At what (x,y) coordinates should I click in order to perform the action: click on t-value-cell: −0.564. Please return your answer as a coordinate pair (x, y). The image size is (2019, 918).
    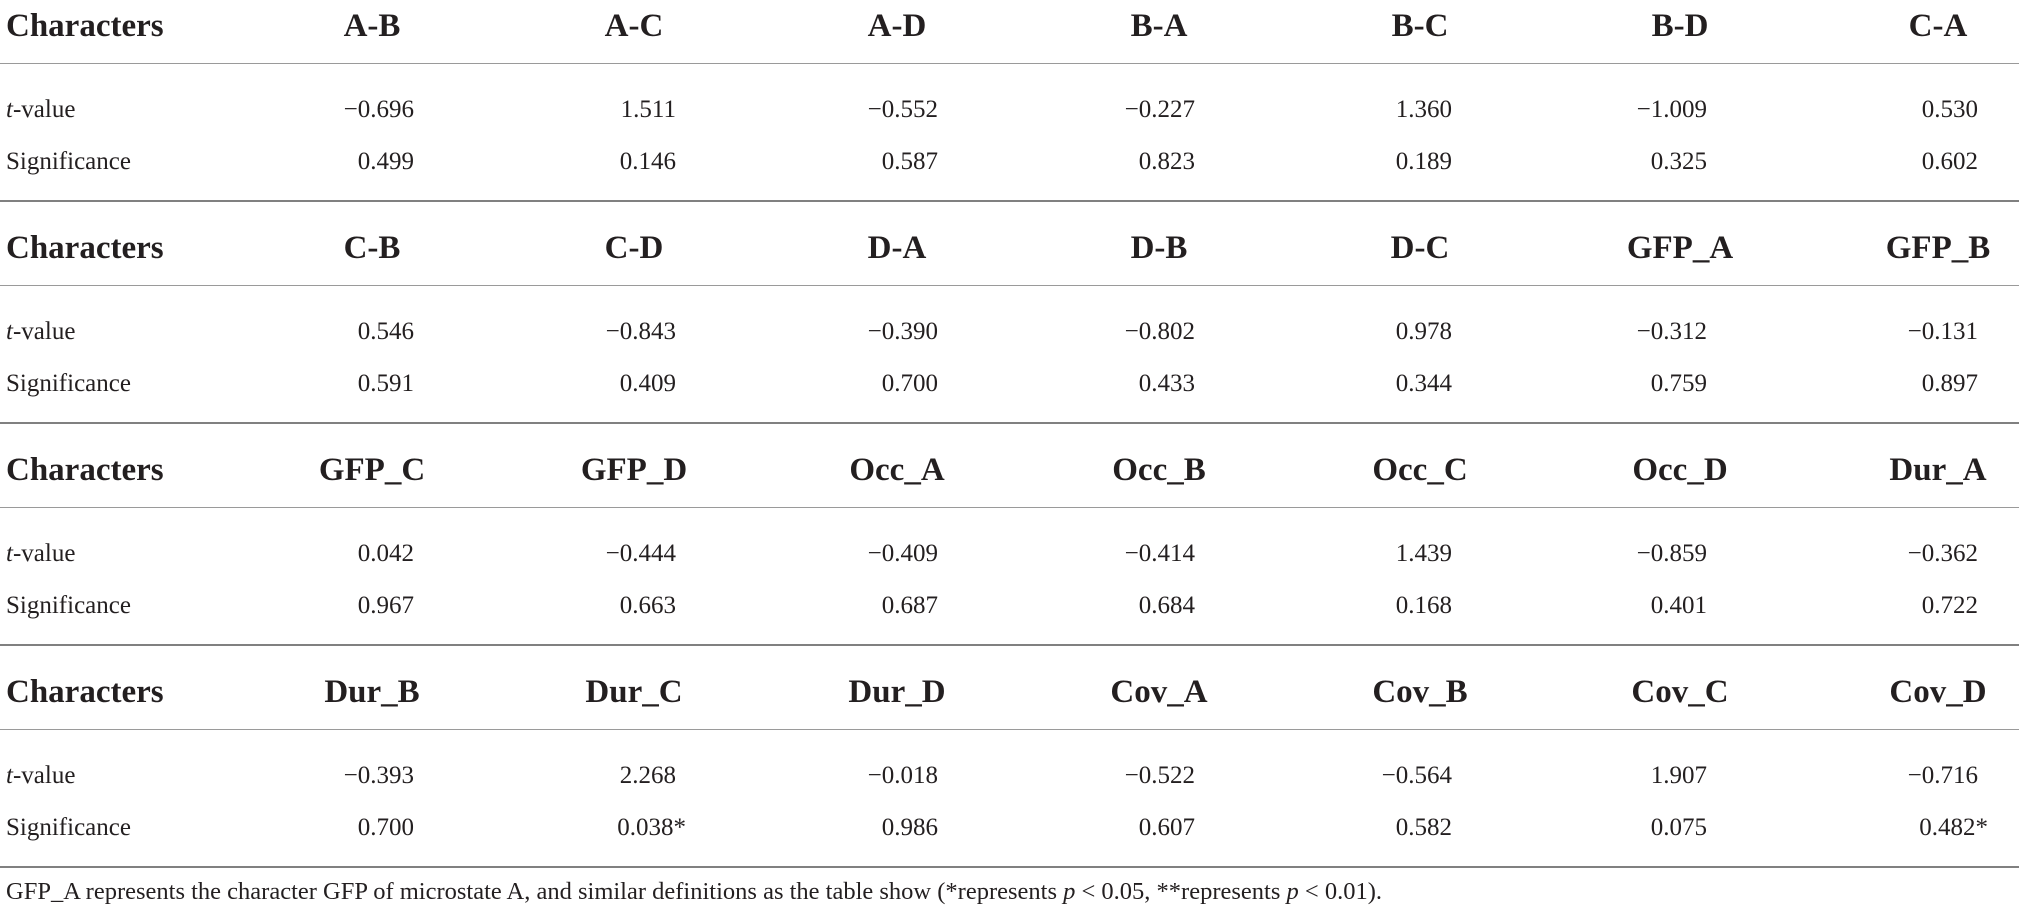
    Looking at the image, I should click on (1416, 775).